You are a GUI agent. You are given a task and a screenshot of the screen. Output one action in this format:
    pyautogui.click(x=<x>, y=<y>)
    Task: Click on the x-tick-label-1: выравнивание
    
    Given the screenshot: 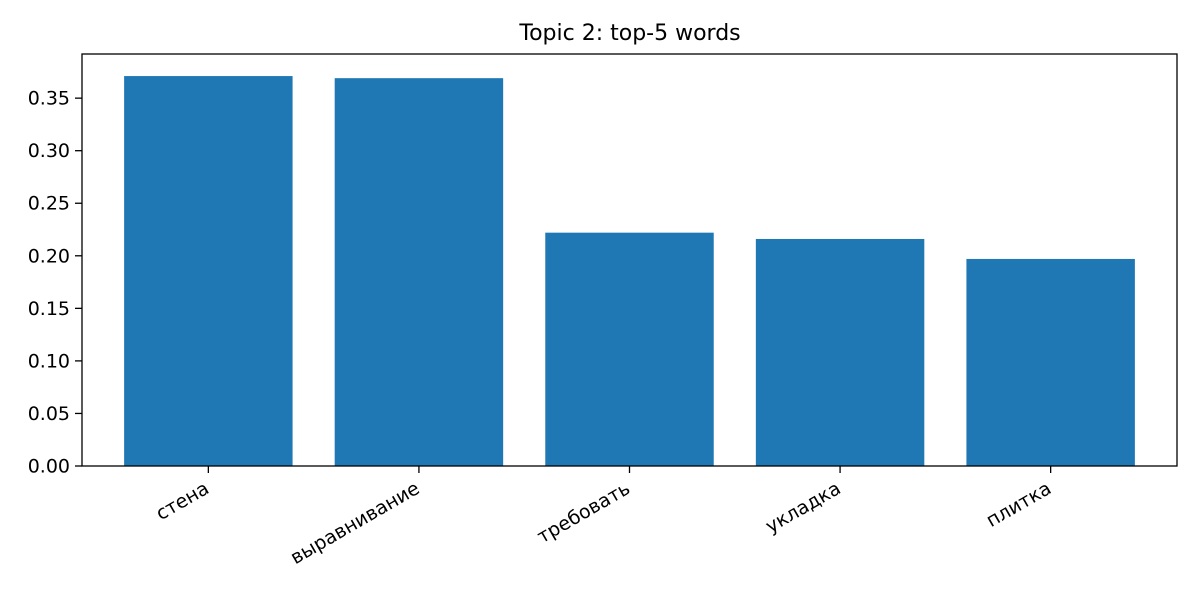 What is the action you would take?
    pyautogui.click(x=355, y=523)
    